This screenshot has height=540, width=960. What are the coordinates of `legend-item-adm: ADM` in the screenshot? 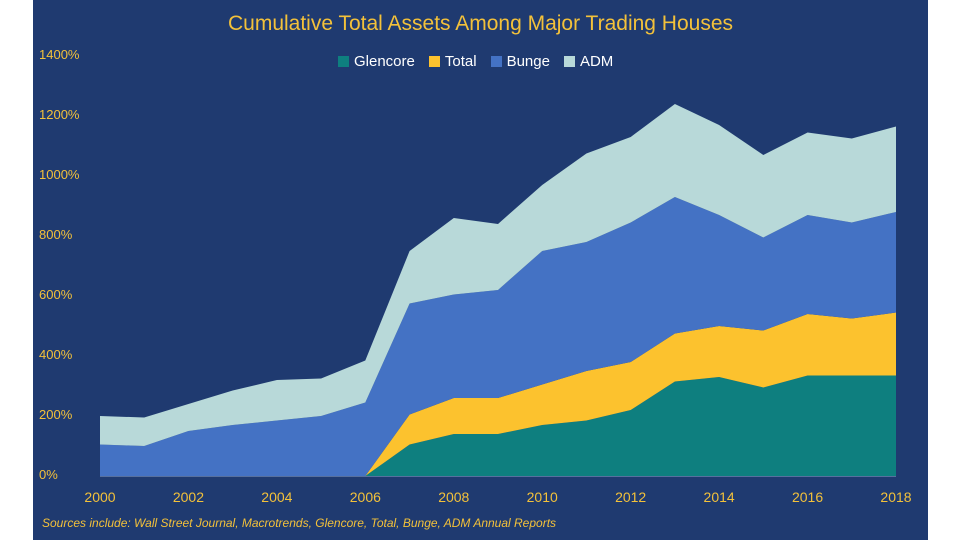 It's located at (588, 61).